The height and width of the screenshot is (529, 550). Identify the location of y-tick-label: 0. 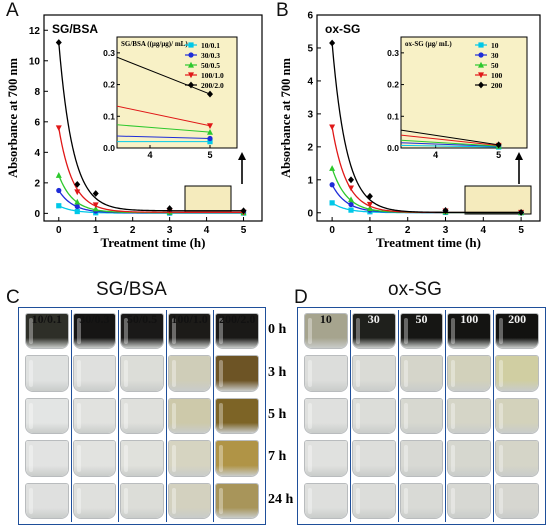
(310, 213).